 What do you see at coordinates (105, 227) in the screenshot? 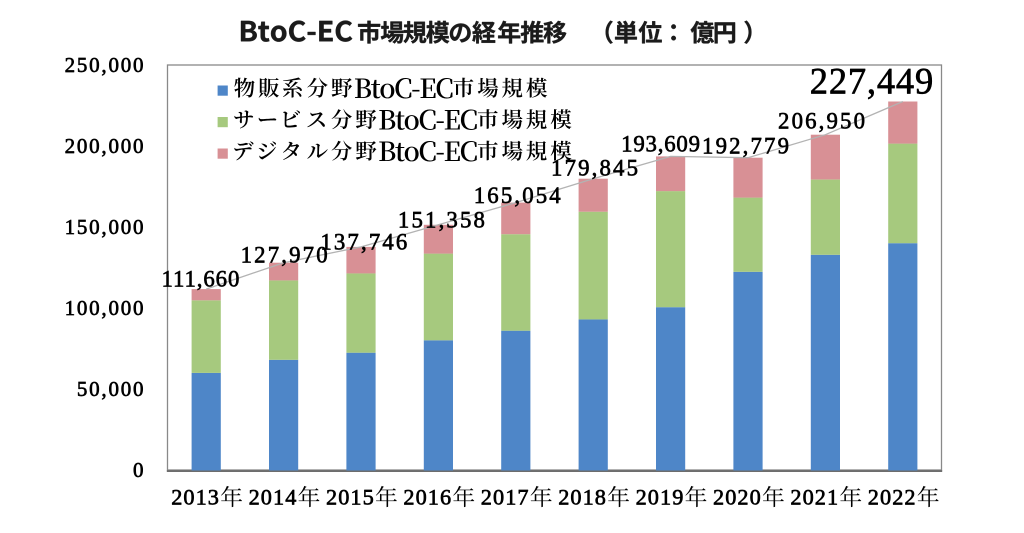
I see `svg-text: 150,000` at bounding box center [105, 227].